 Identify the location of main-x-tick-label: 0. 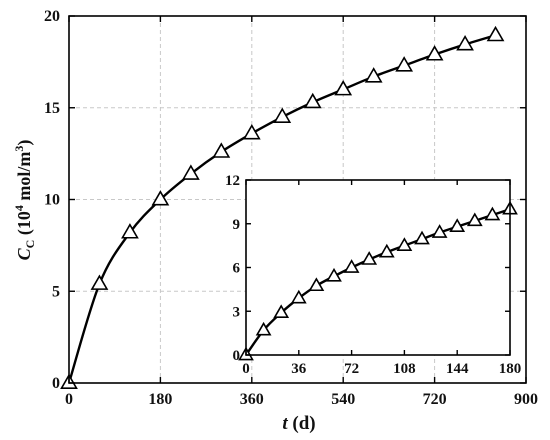
(69, 399).